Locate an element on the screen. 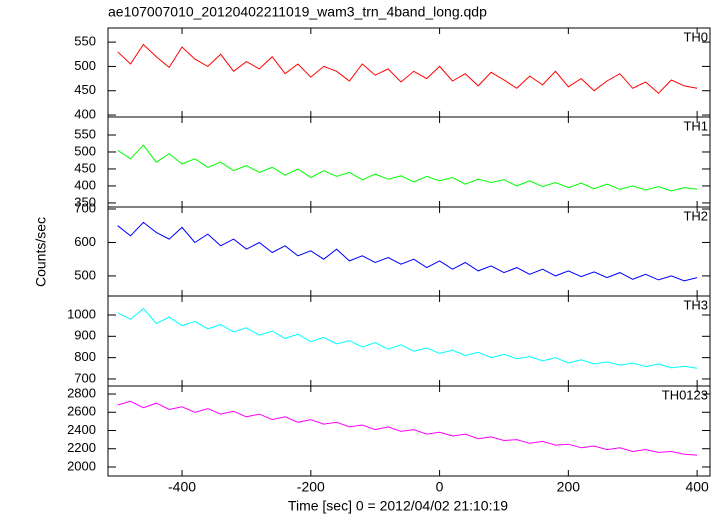 The image size is (724, 516). y-tick-label: 2600 is located at coordinates (81, 411).